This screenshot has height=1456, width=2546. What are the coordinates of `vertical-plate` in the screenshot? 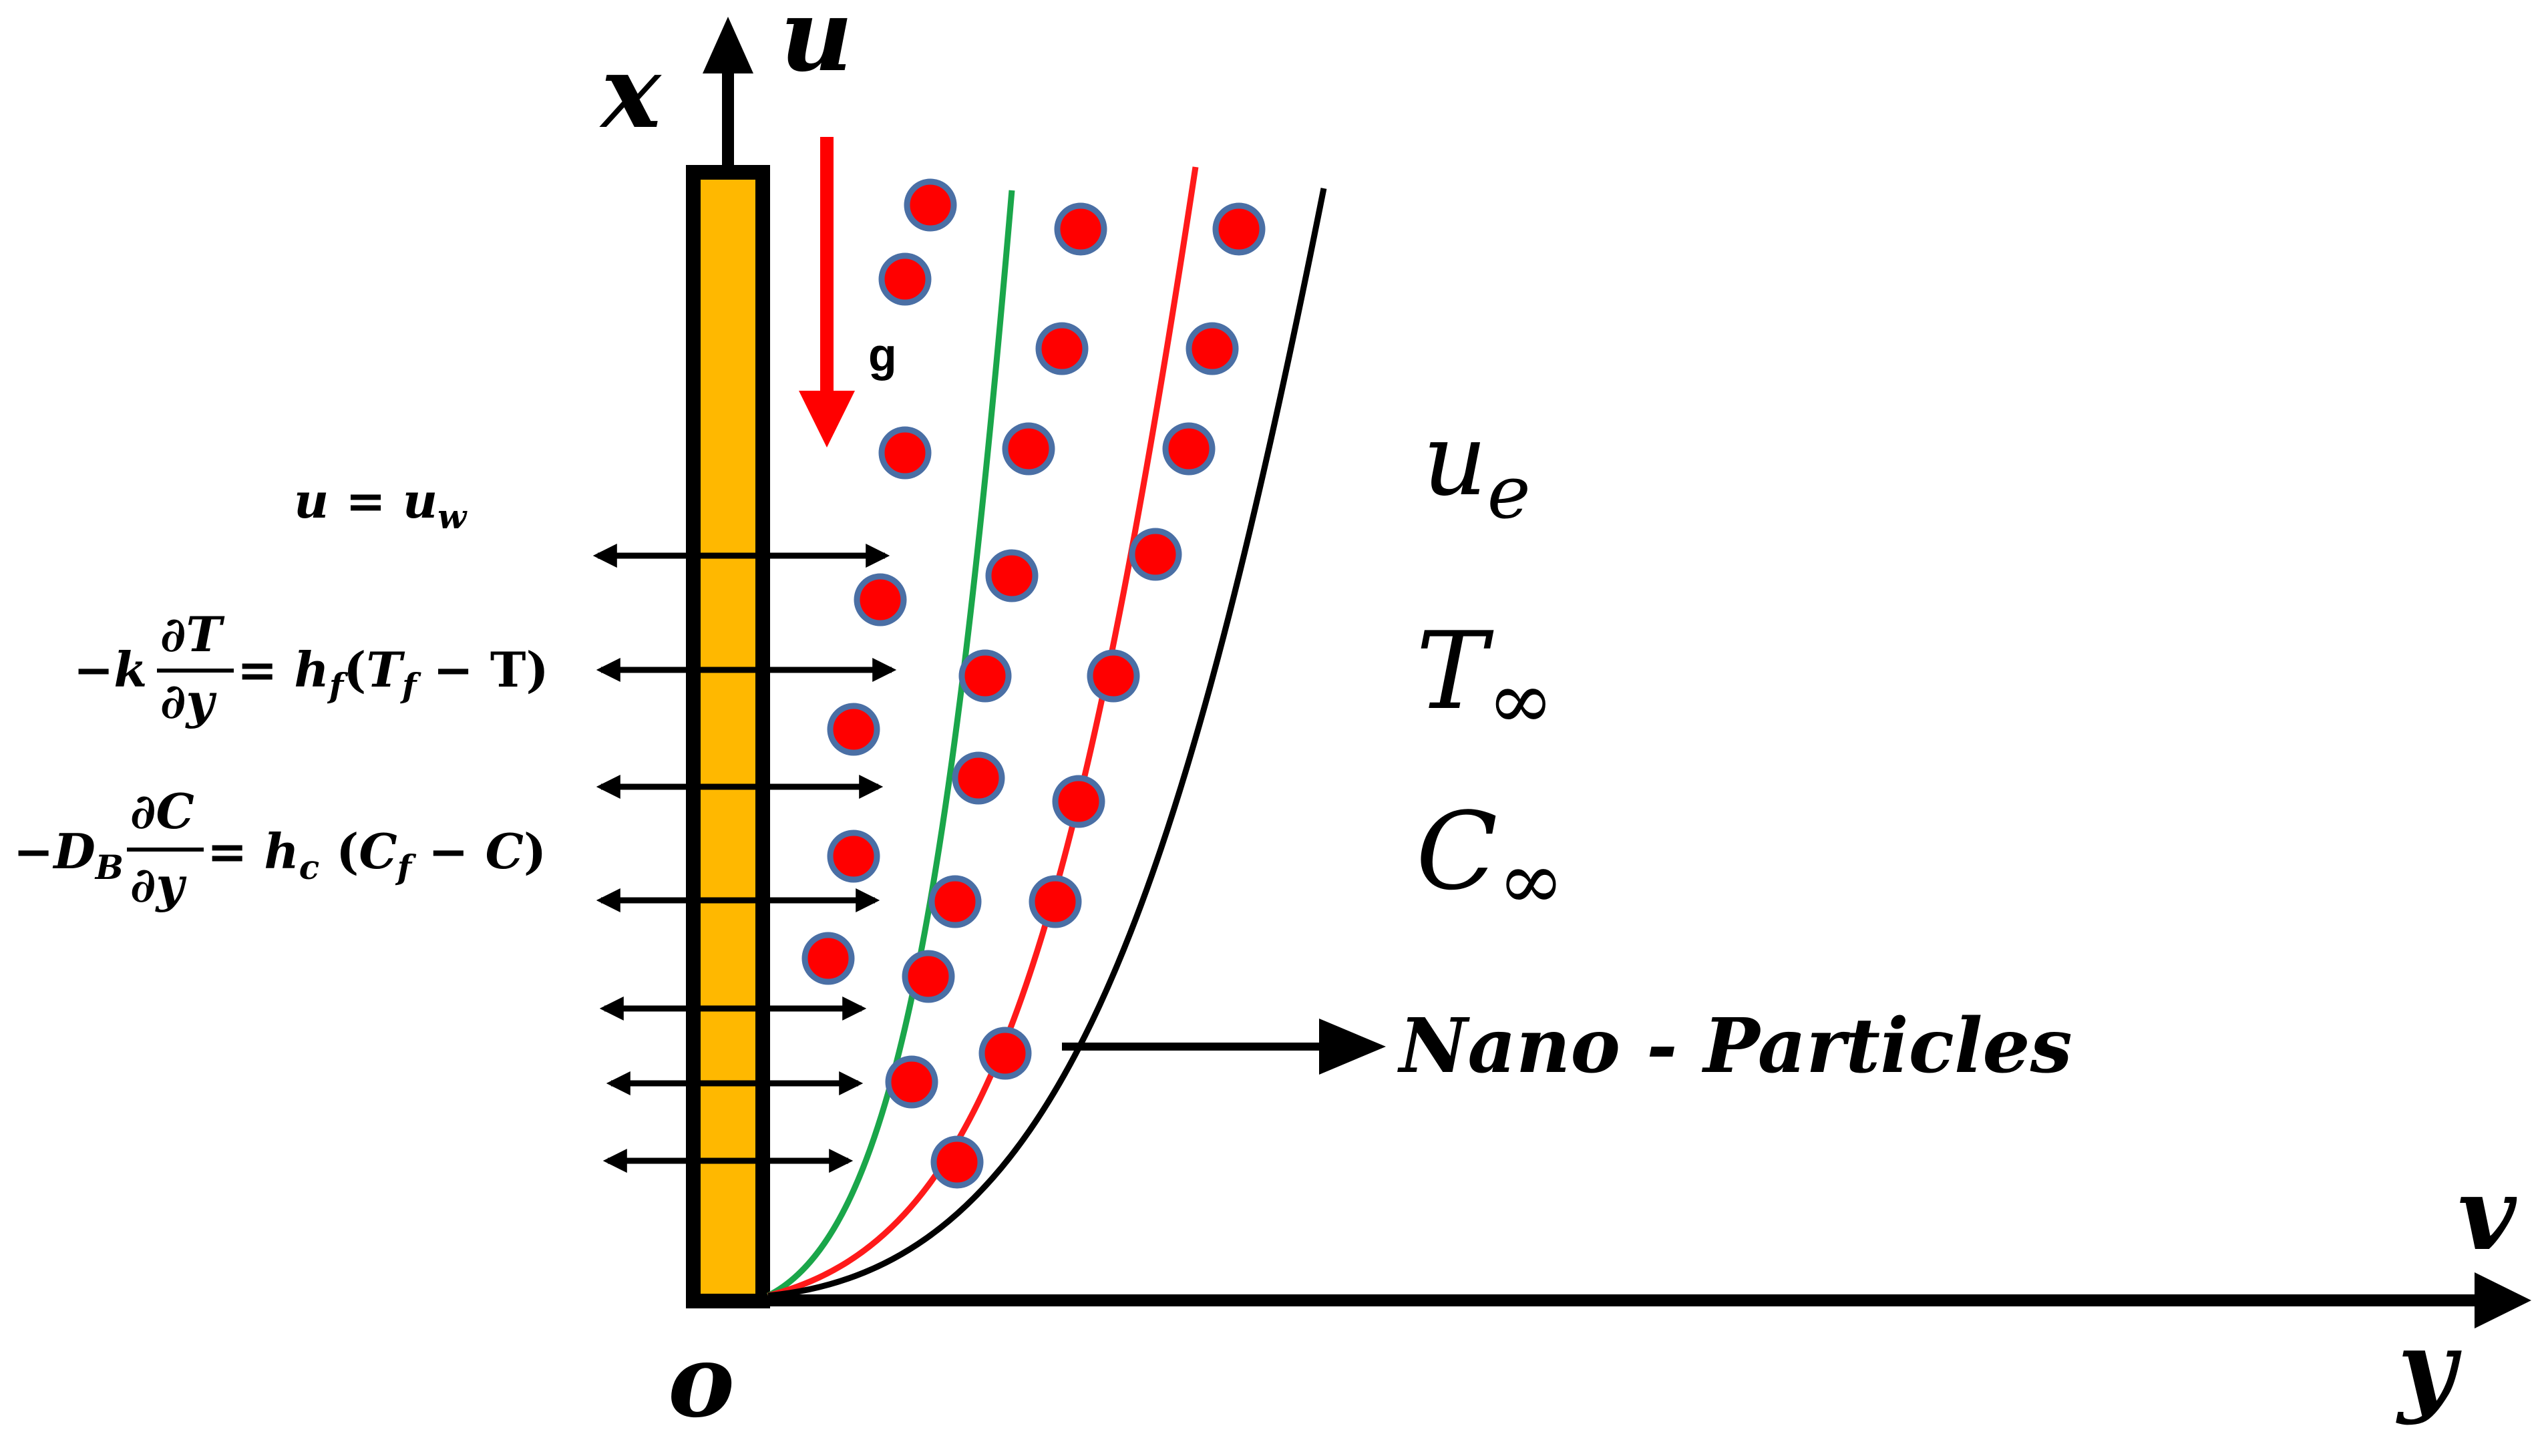 It's located at (728, 737).